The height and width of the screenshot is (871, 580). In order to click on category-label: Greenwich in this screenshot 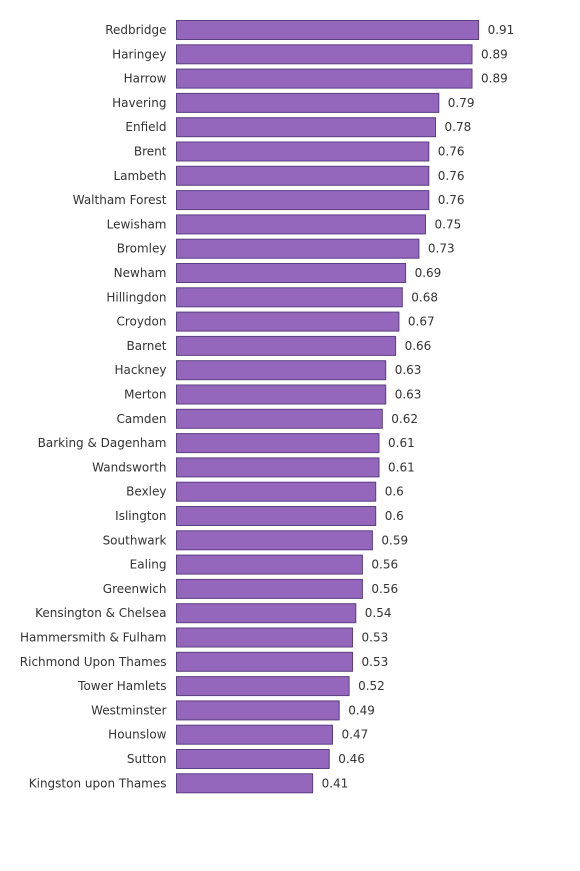, I will do `click(135, 589)`.